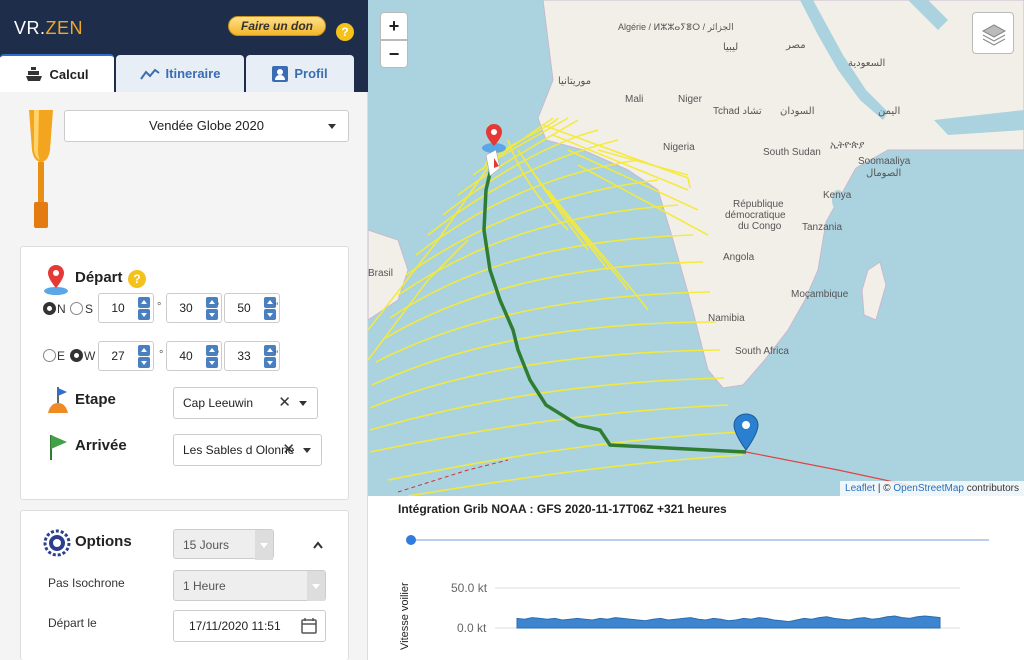  I want to click on place-label: South Sudan, so click(792, 152).